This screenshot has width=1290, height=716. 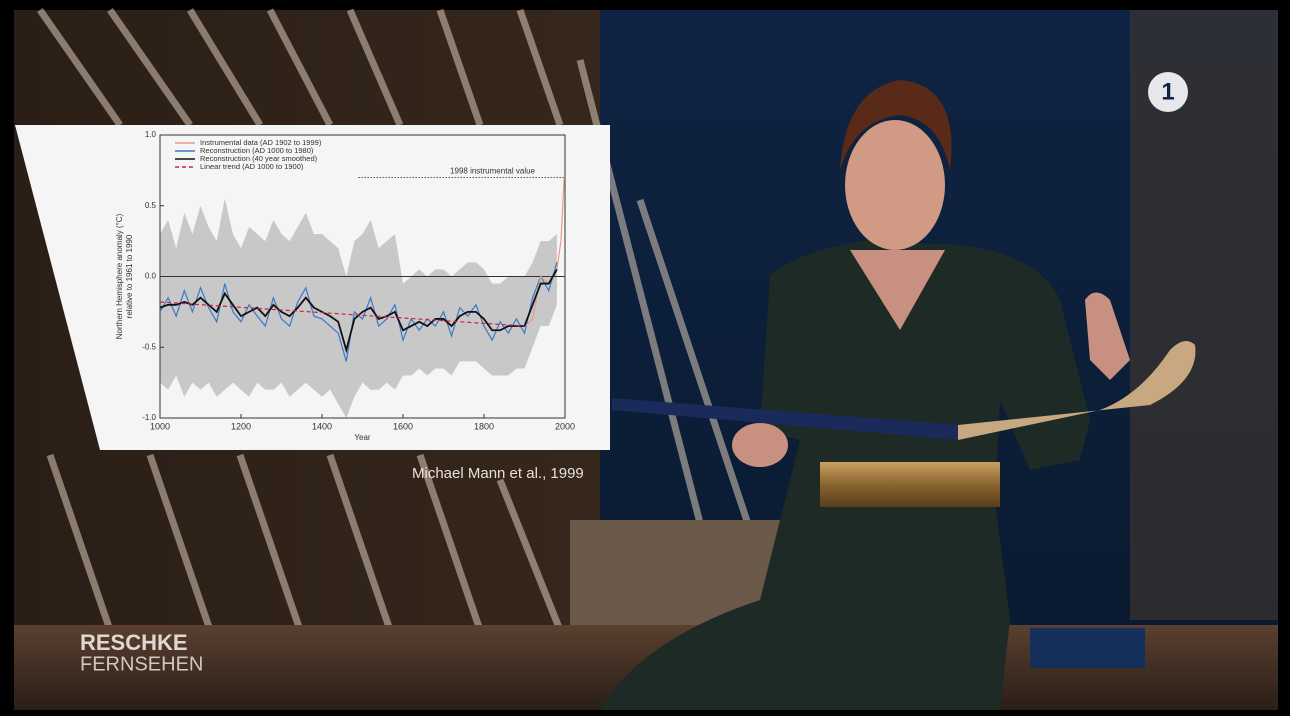 I want to click on bench-cushion, so click(x=1087, y=648).